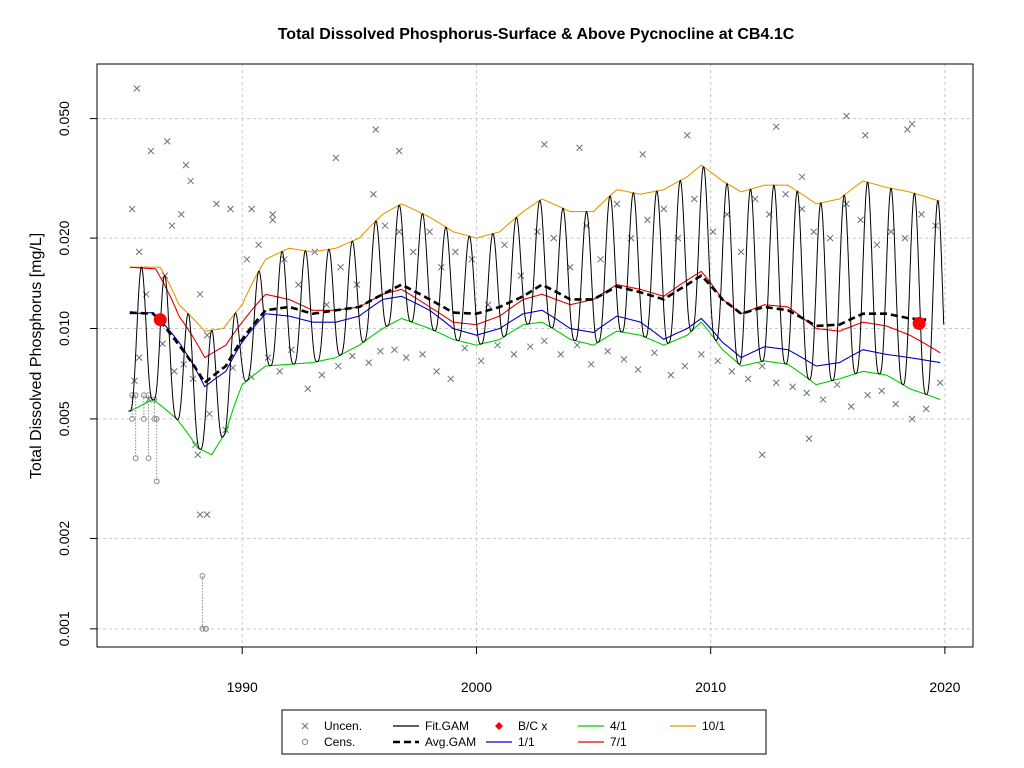  What do you see at coordinates (36, 356) in the screenshot?
I see `y-axis-label: Total Dissolved Phosphorus [mg/L]` at bounding box center [36, 356].